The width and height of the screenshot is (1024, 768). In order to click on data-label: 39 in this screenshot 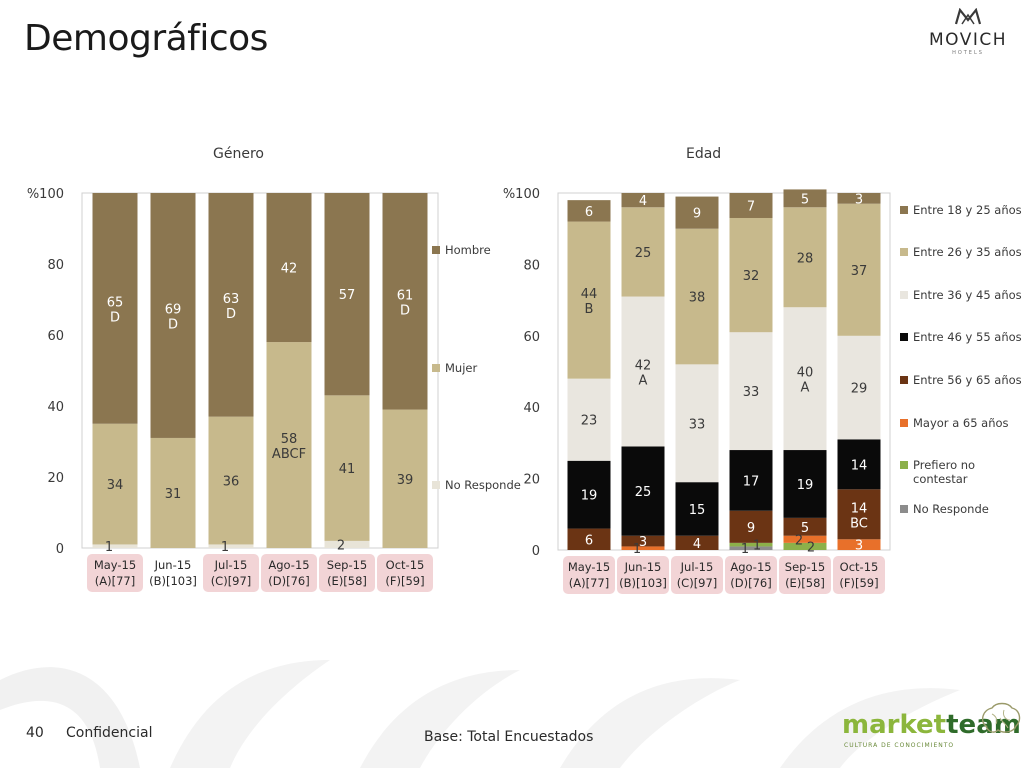, I will do `click(405, 480)`.